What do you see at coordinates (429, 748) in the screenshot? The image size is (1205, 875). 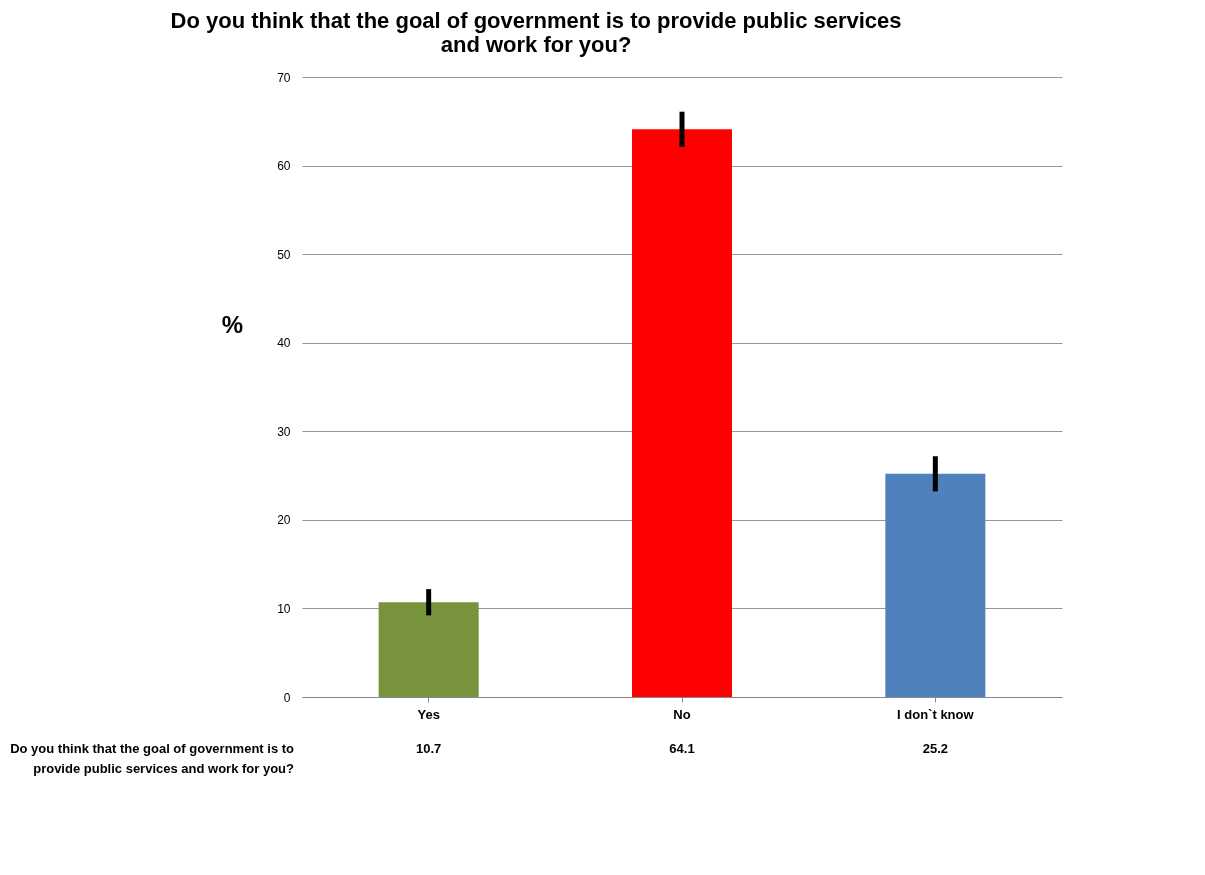 I see `data-label: 10.7` at bounding box center [429, 748].